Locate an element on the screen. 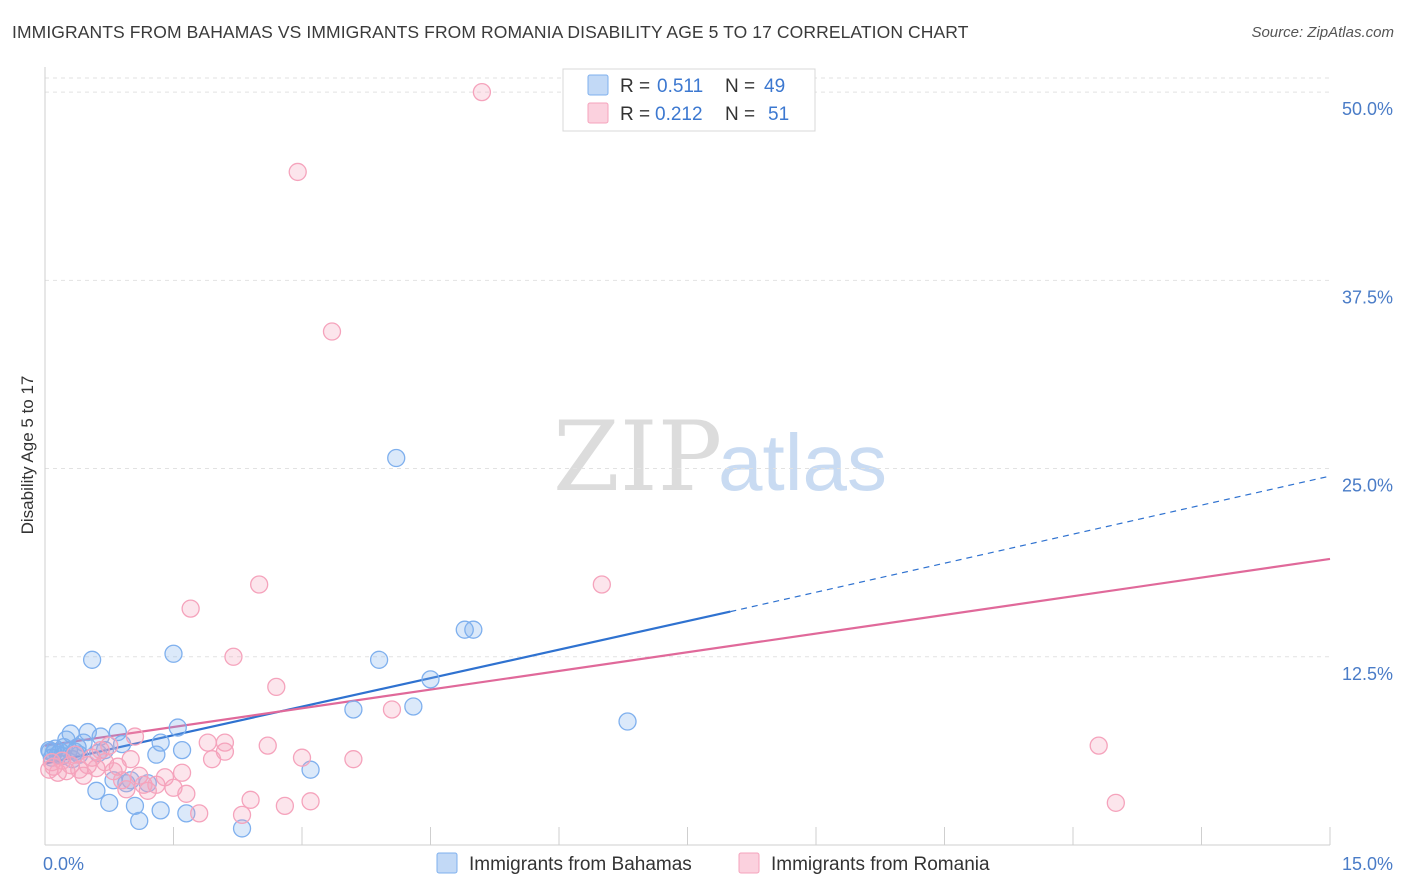  stats-legend: R = 0.511 N = 49 R = 0.212 N = 51 is located at coordinates (689, 100).